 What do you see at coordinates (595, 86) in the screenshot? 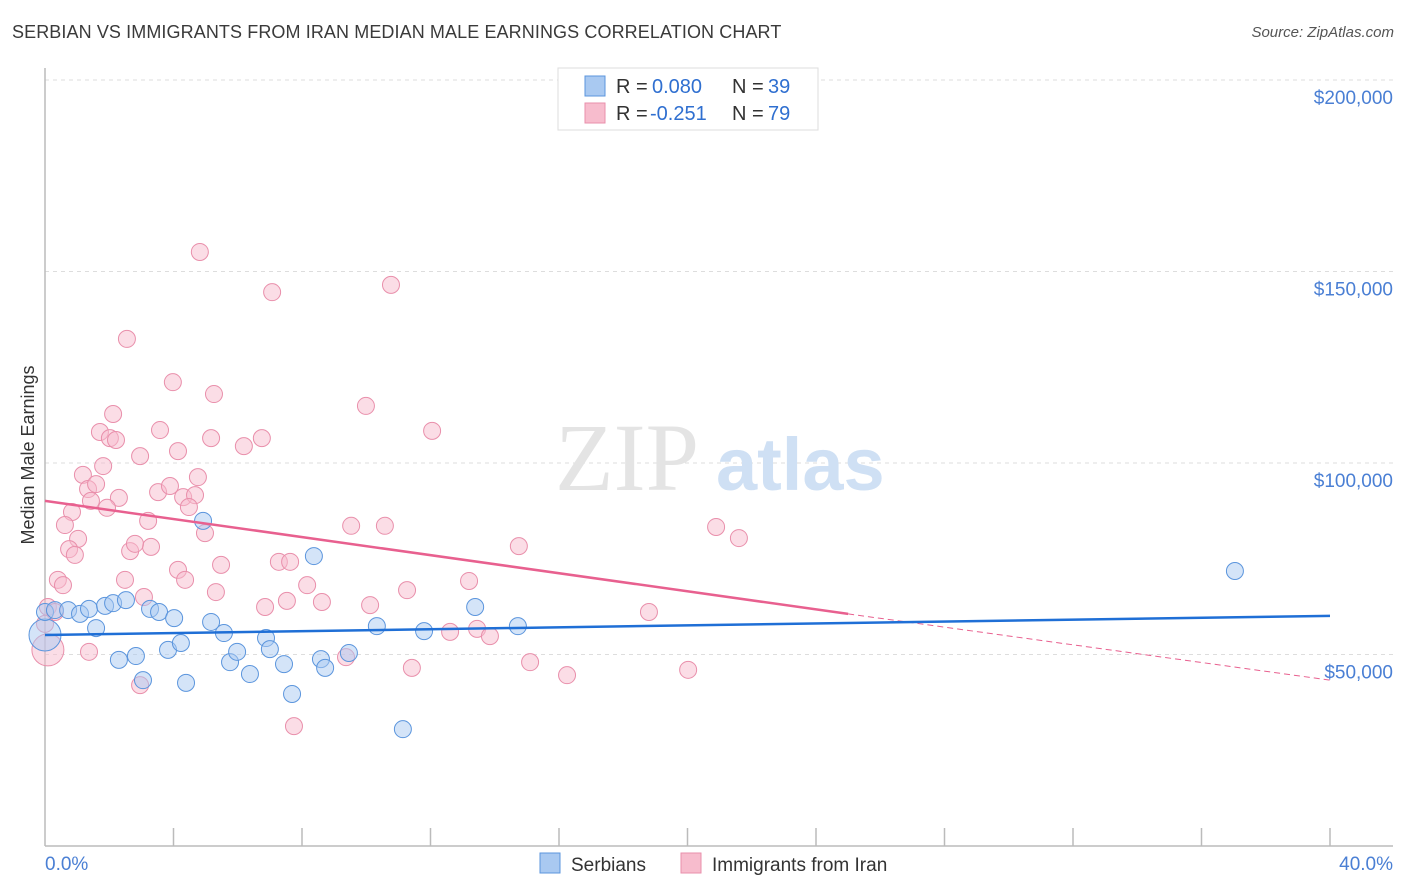
I see `legend-serbians-swatch` at bounding box center [595, 86].